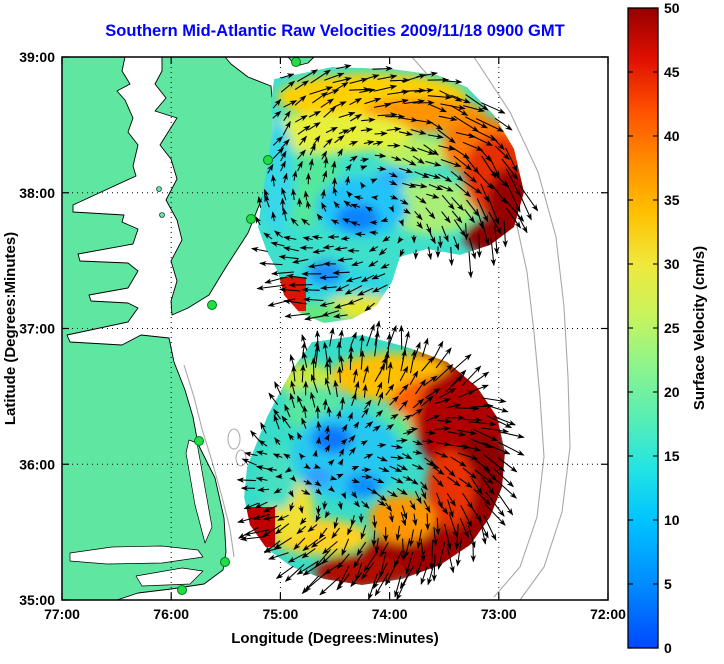  What do you see at coordinates (672, 456) in the screenshot?
I see `colorbar-tick-label: 15` at bounding box center [672, 456].